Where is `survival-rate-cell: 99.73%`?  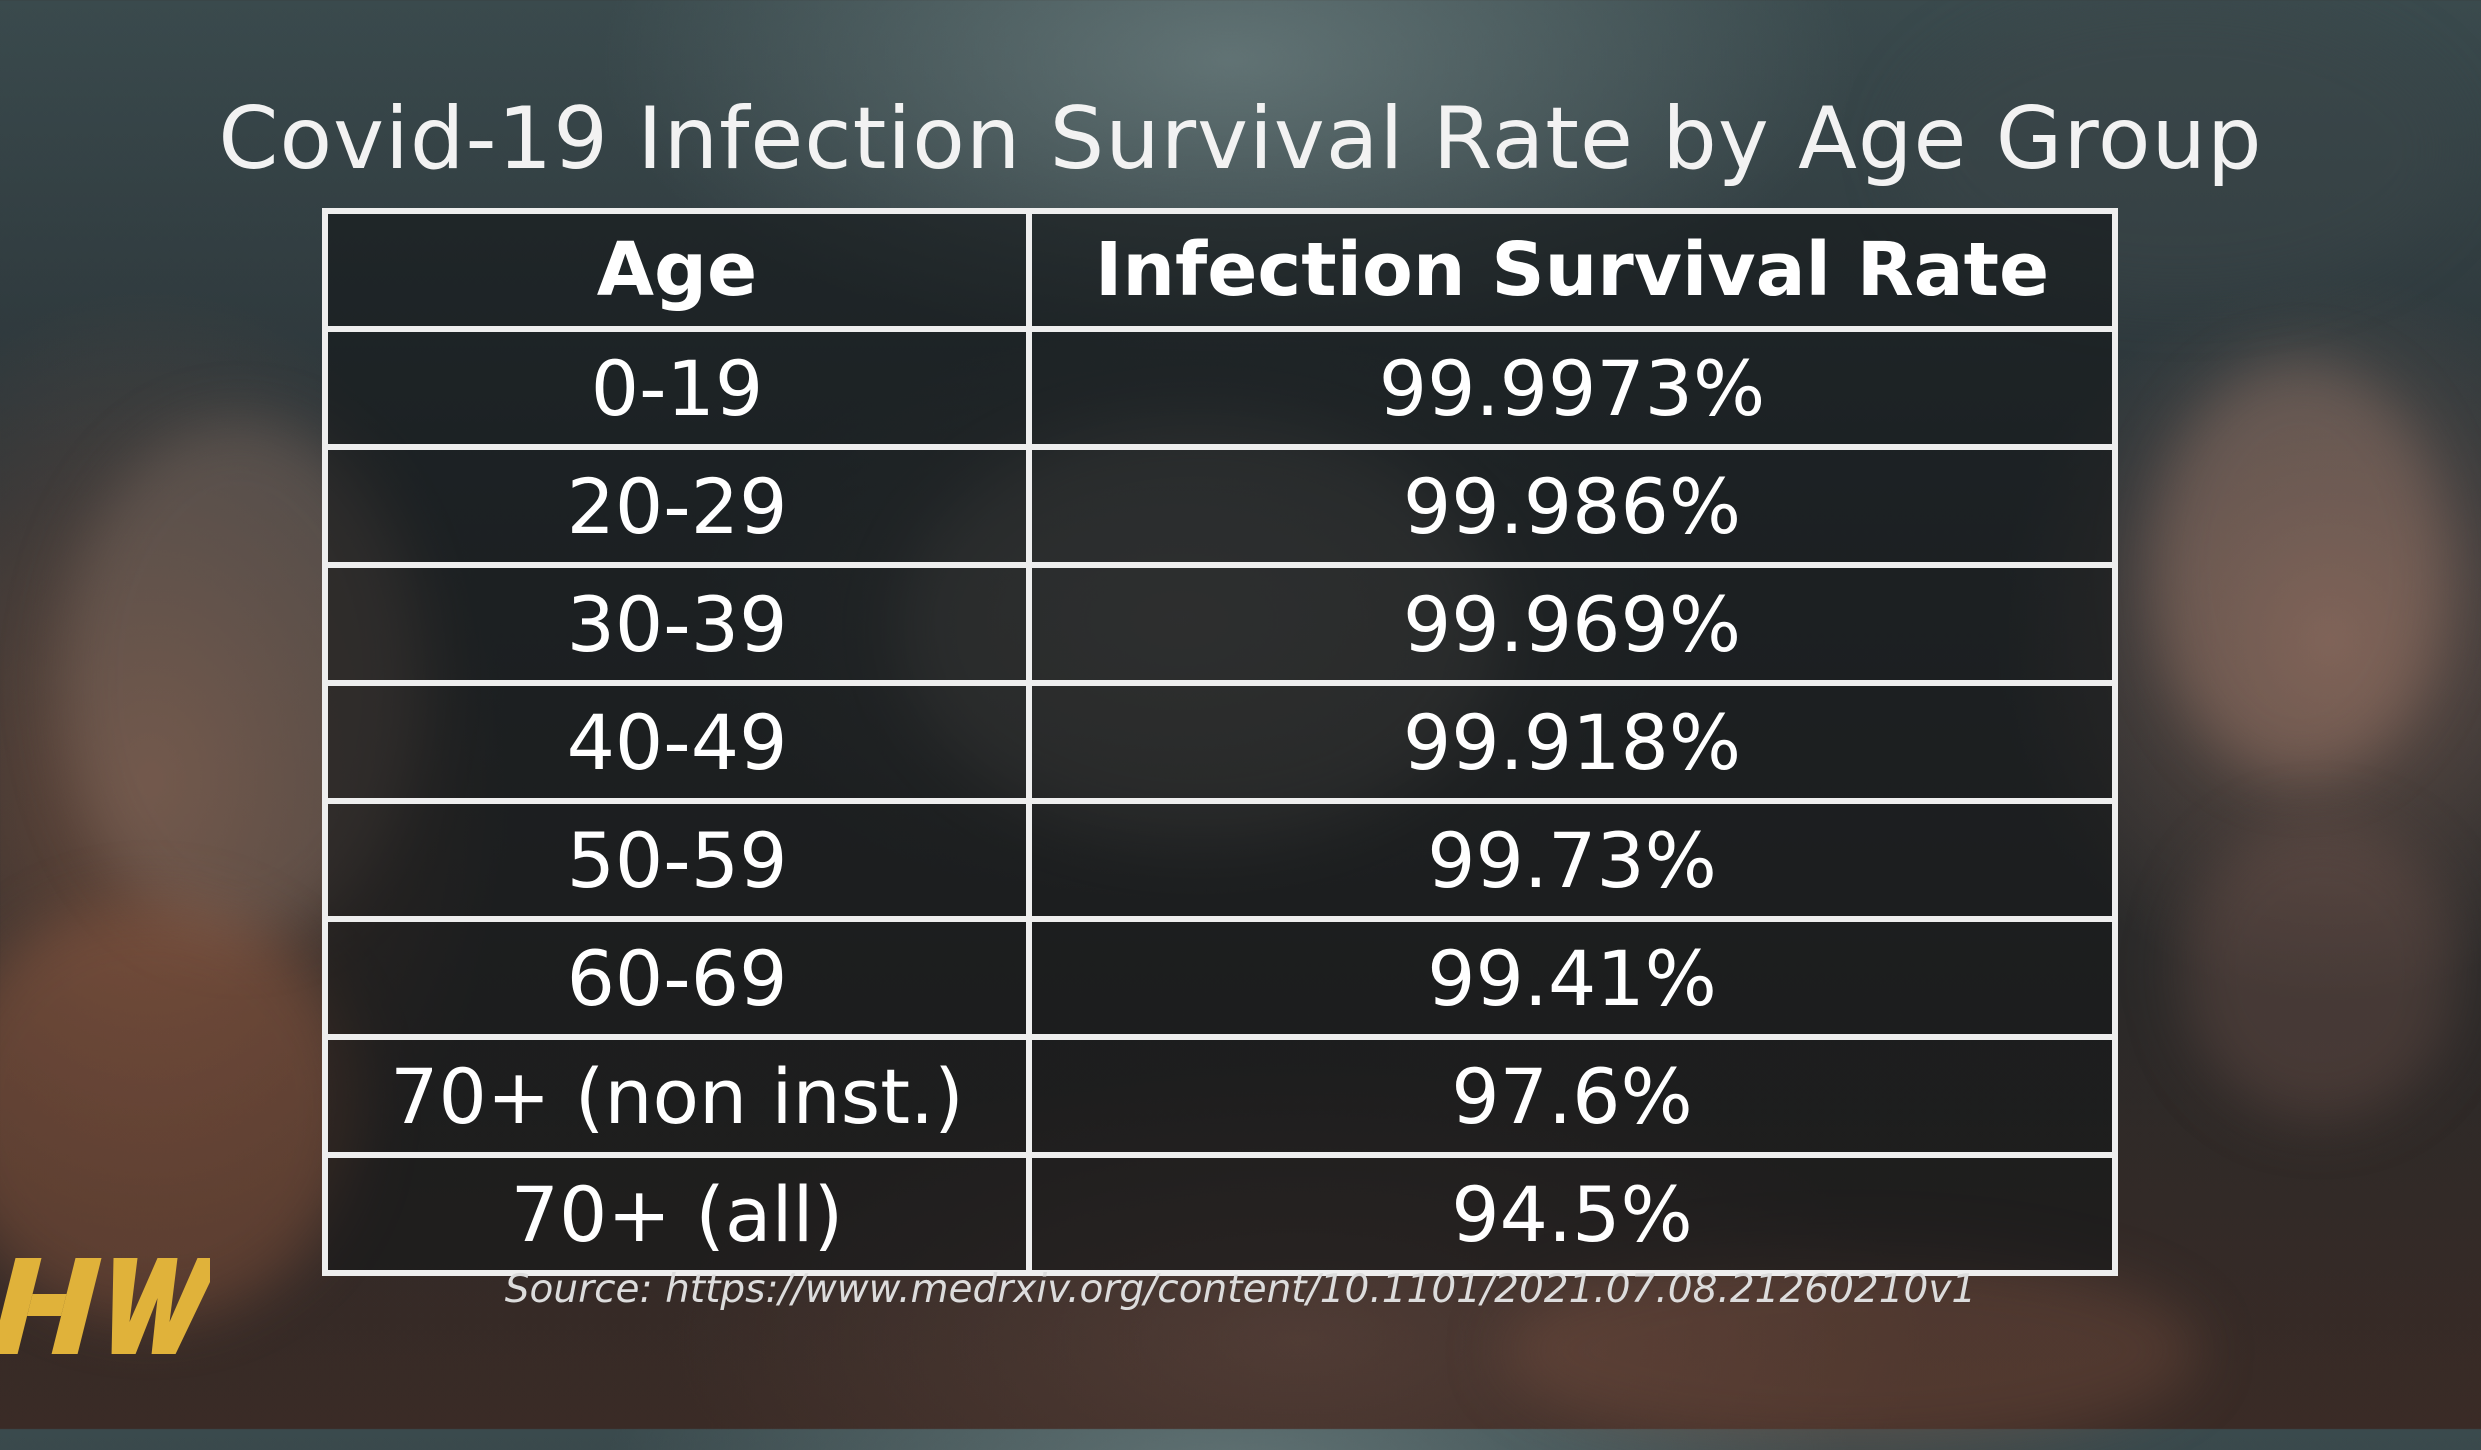
survival-rate-cell: 99.73% is located at coordinates (1572, 860).